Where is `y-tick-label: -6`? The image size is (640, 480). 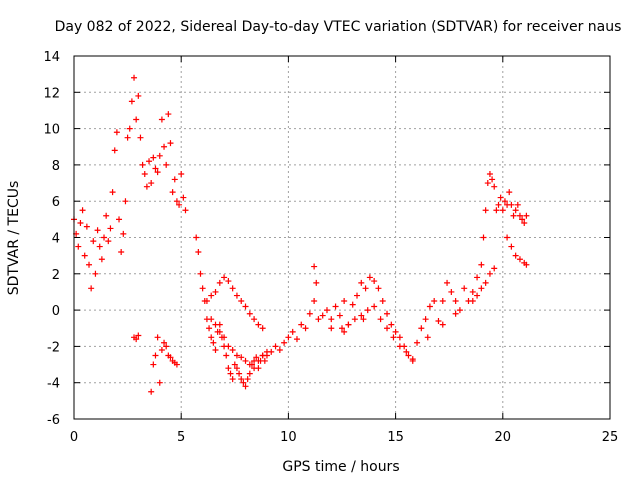
y-tick-label: -6 is located at coordinates (53, 420).